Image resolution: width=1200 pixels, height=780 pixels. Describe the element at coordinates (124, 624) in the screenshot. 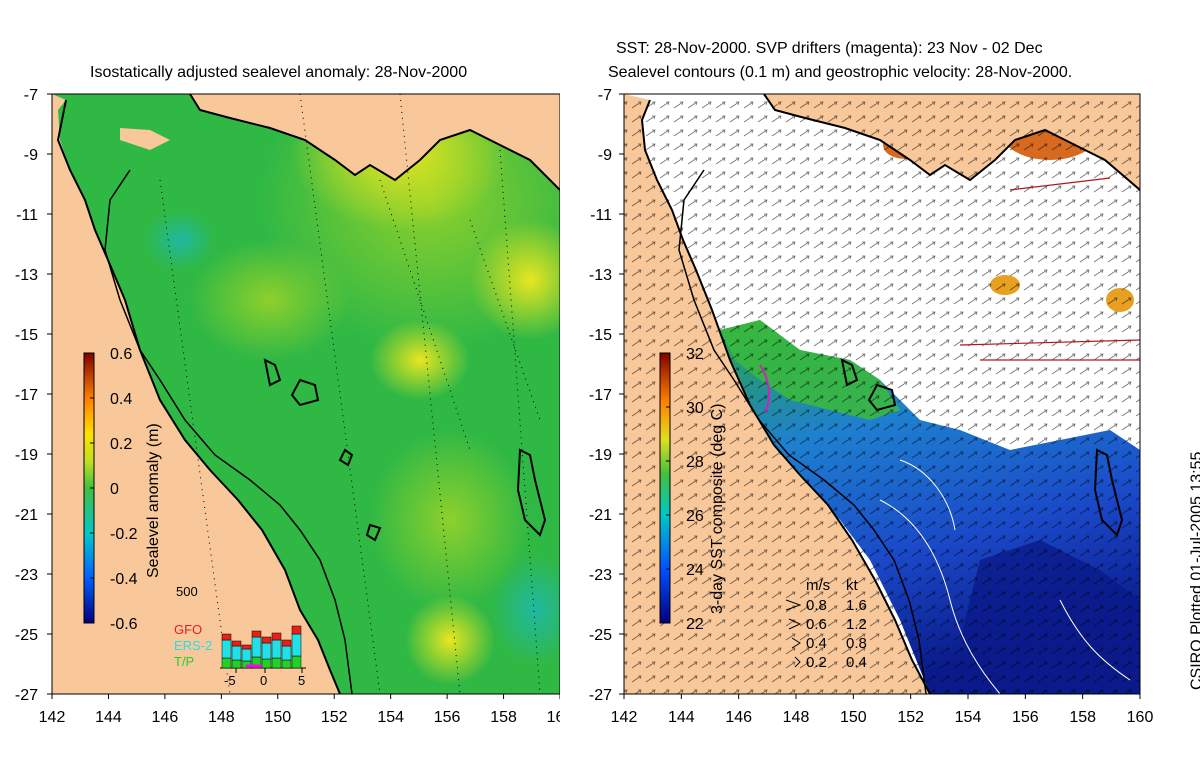

I see `colorbar-tick-label: -0.6` at that location.